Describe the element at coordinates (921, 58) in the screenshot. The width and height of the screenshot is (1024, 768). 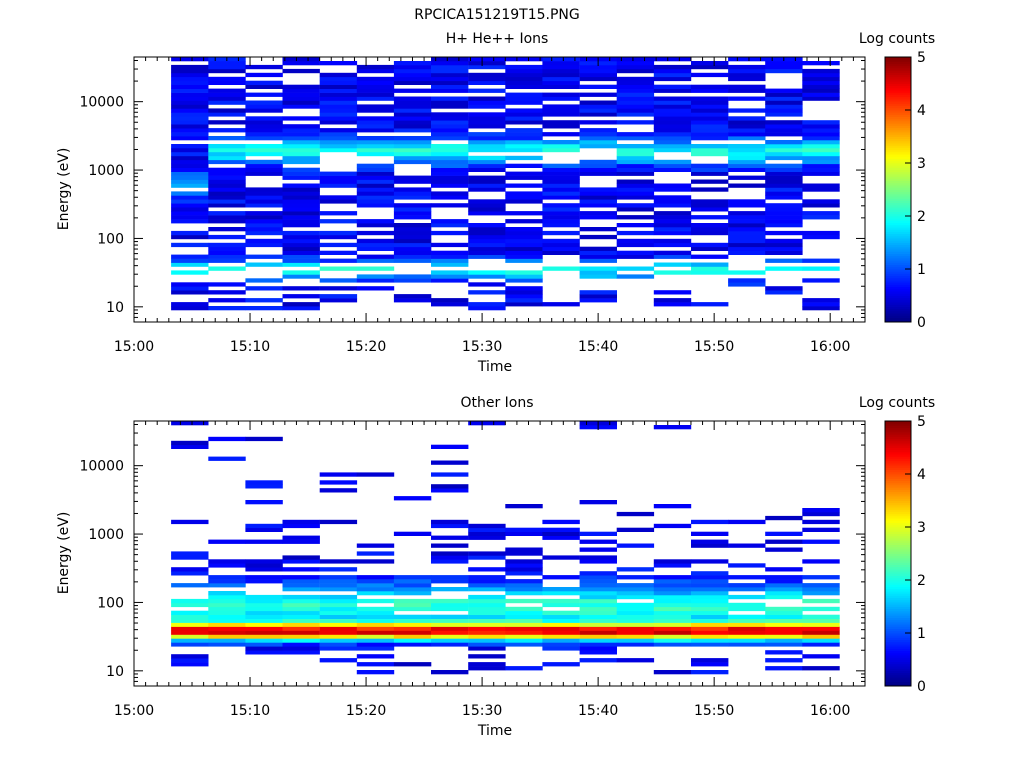
I see `colorbar-tick-label: 5` at that location.